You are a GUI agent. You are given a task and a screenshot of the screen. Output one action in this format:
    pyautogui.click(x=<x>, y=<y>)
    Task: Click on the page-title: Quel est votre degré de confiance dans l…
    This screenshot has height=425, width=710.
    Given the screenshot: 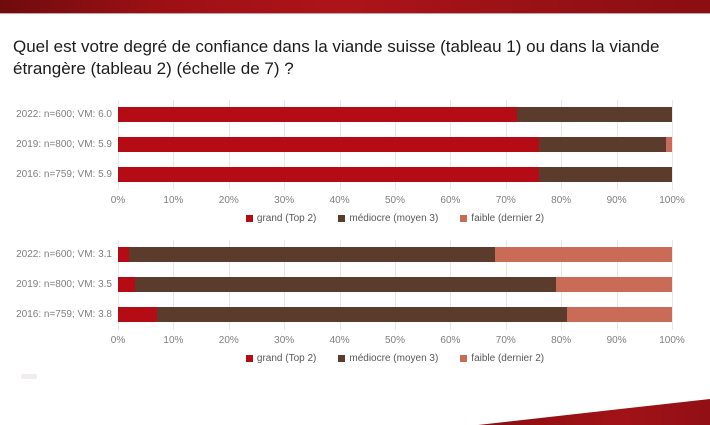 What is the action you would take?
    pyautogui.click(x=336, y=57)
    